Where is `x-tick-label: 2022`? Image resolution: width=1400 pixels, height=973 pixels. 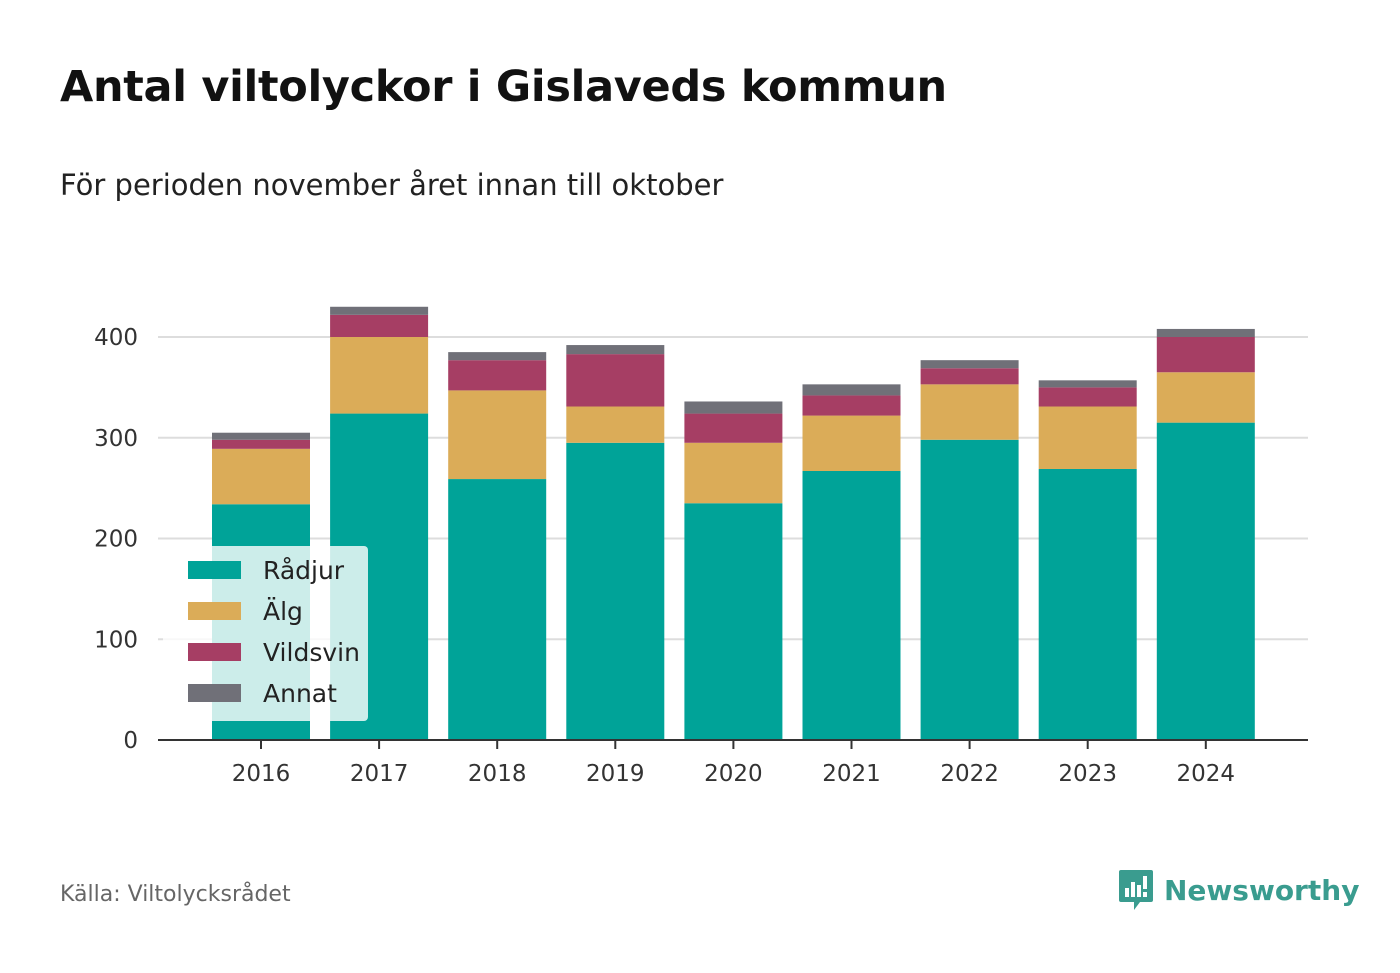 x-tick-label: 2022 is located at coordinates (969, 774).